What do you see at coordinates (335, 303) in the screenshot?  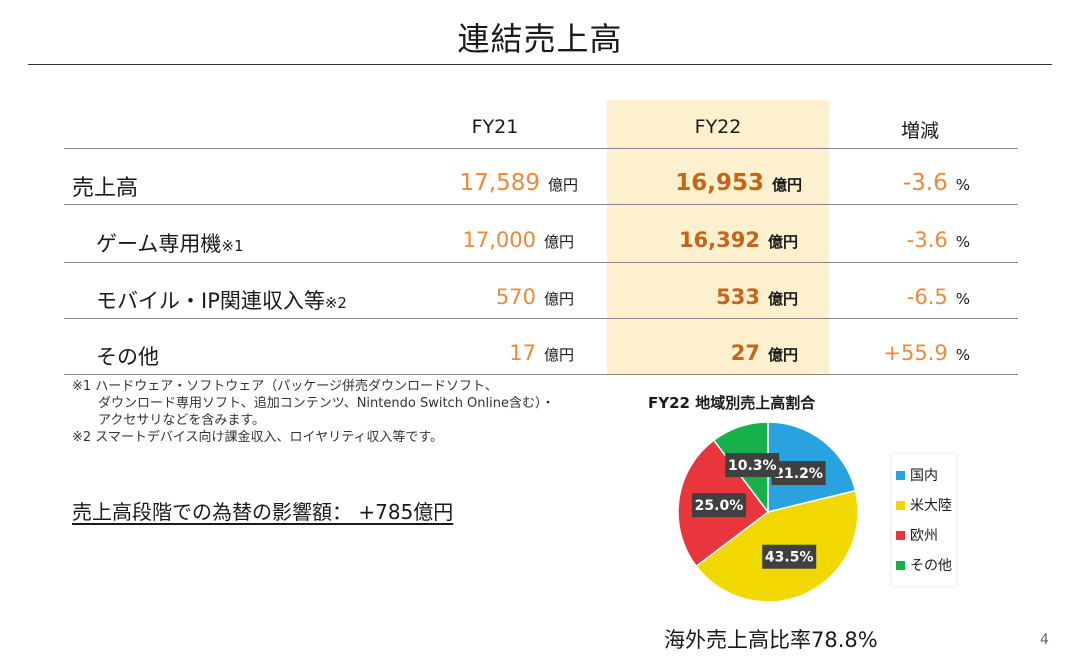 I see `row-note-mark: ※2` at bounding box center [335, 303].